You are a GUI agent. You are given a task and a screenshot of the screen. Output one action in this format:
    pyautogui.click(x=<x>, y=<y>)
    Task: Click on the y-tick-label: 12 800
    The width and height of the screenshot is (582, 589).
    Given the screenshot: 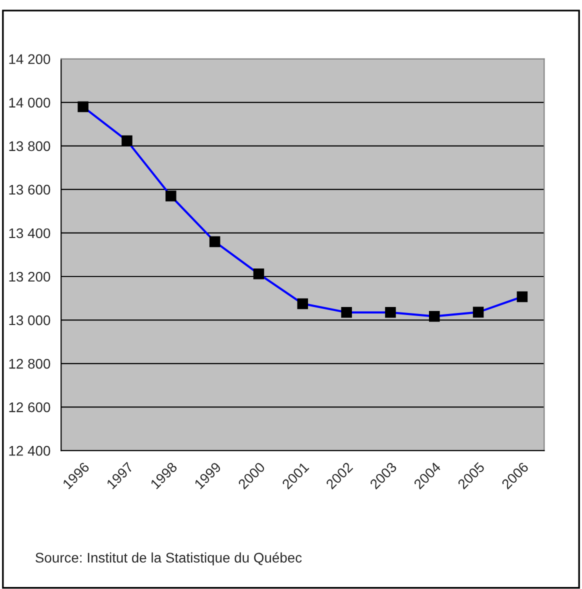 What is the action you would take?
    pyautogui.click(x=29, y=363)
    